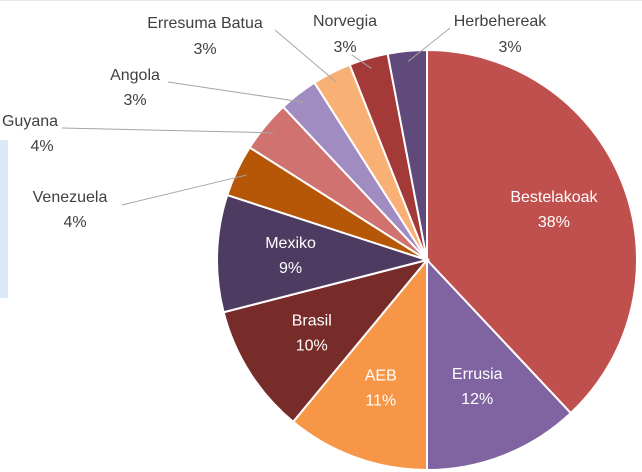 This screenshot has height=472, width=642. Describe the element at coordinates (30, 121) in the screenshot. I see `slice-label: Guyana` at that location.